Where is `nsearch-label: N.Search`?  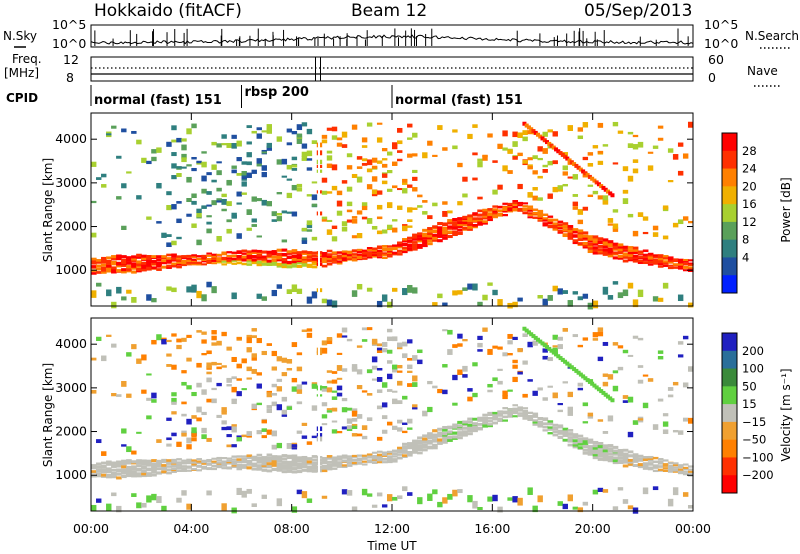 nsearch-label: N.Search is located at coordinates (772, 36).